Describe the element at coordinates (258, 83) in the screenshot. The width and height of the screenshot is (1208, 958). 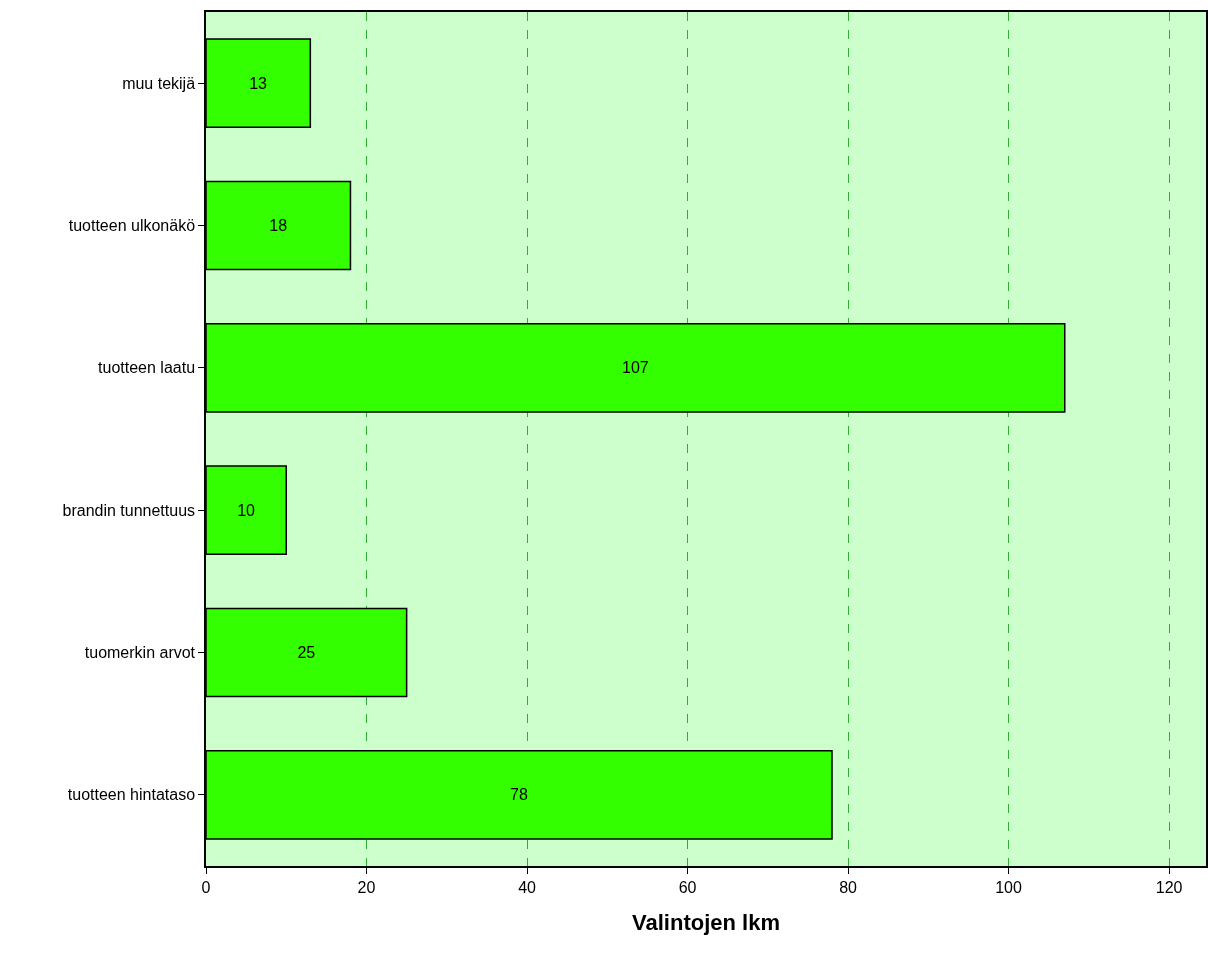
I see `data-label: 13` at that location.